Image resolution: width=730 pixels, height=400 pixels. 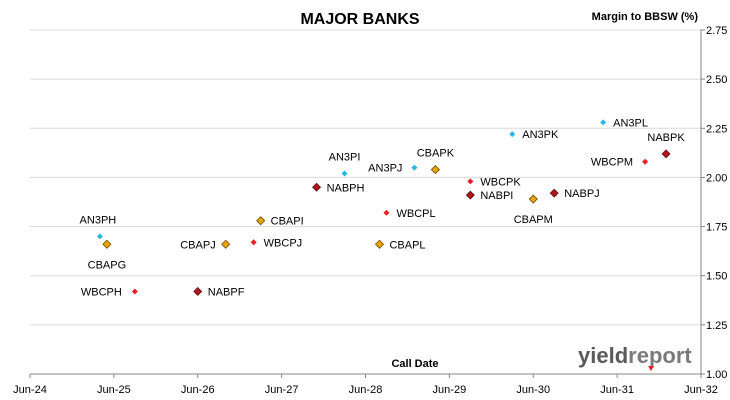 What do you see at coordinates (107, 244) in the screenshot?
I see `point-cbapg` at bounding box center [107, 244].